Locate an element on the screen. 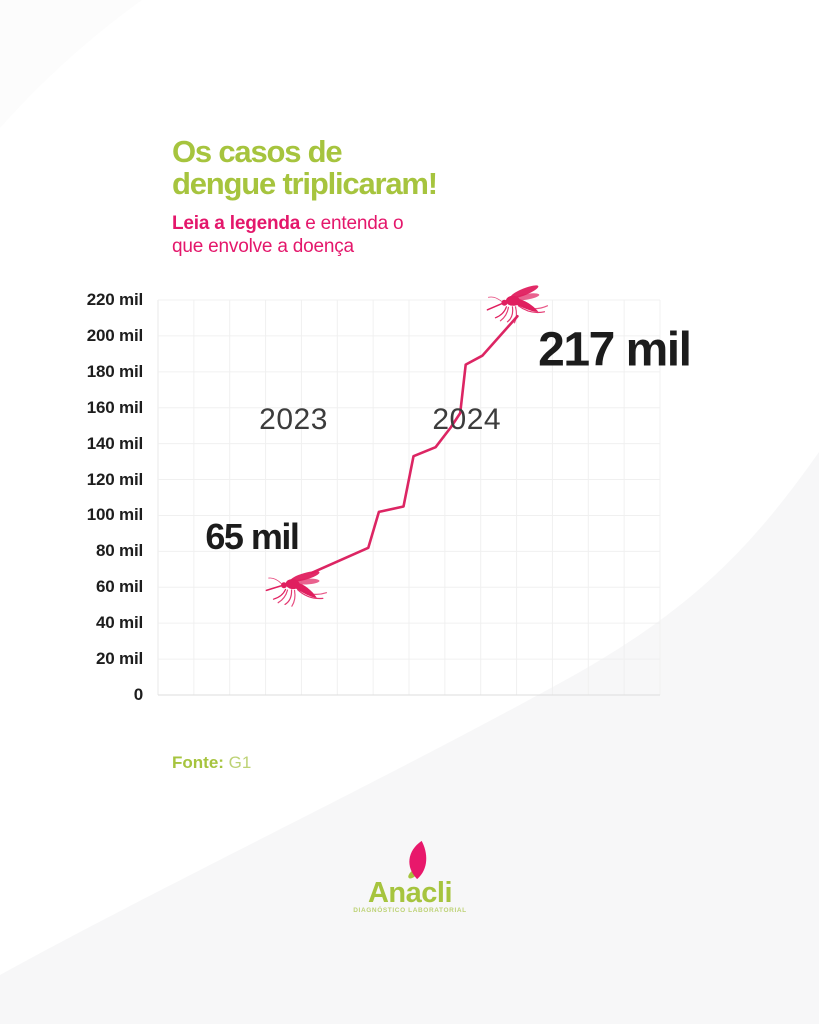 Image resolution: width=819 pixels, height=1024 pixels. page-title-line1: Os casos de is located at coordinates (257, 151).